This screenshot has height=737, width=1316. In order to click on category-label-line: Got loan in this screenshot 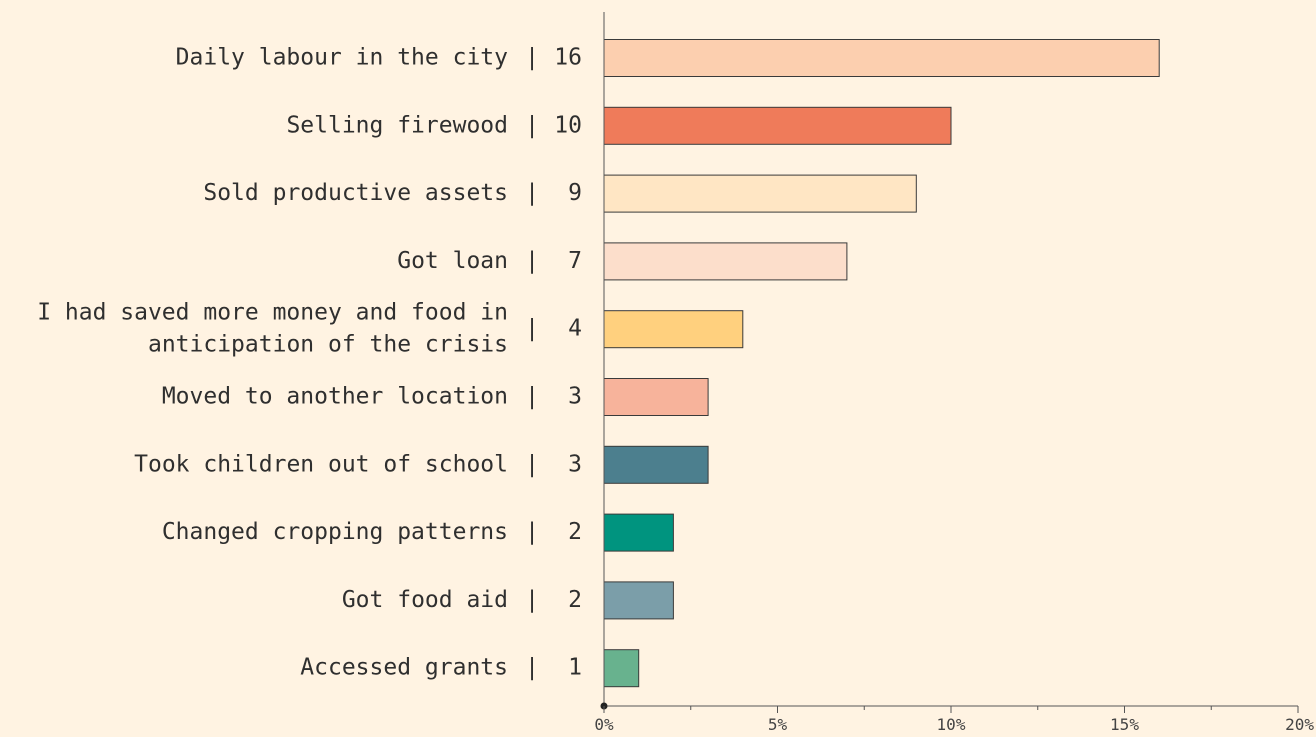, I will do `click(452, 261)`.